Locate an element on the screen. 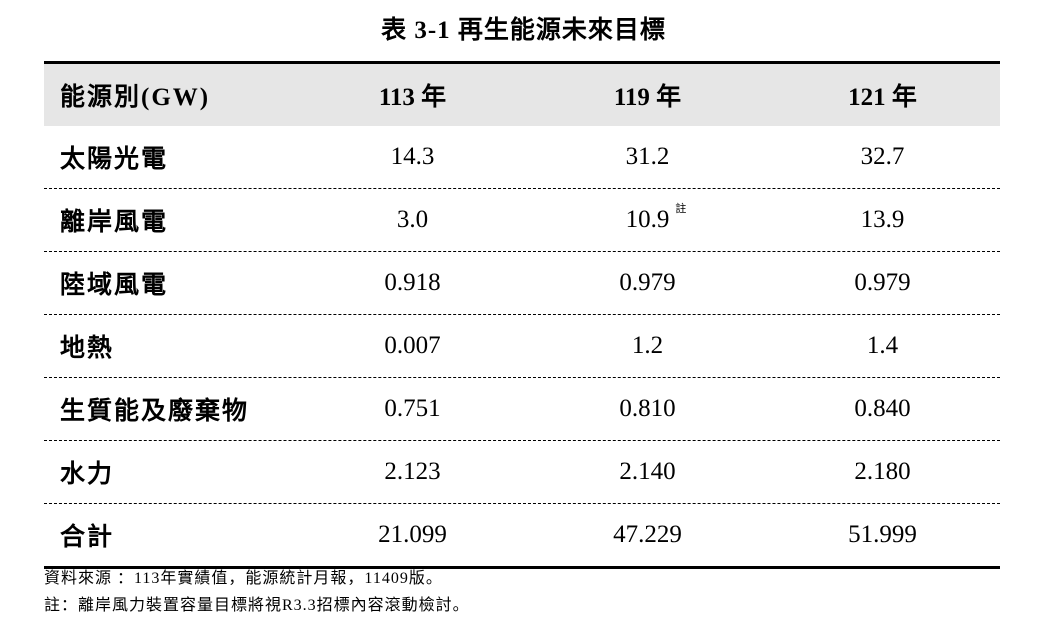 The height and width of the screenshot is (620, 1047). table-cell: 3.0 is located at coordinates (412, 220).